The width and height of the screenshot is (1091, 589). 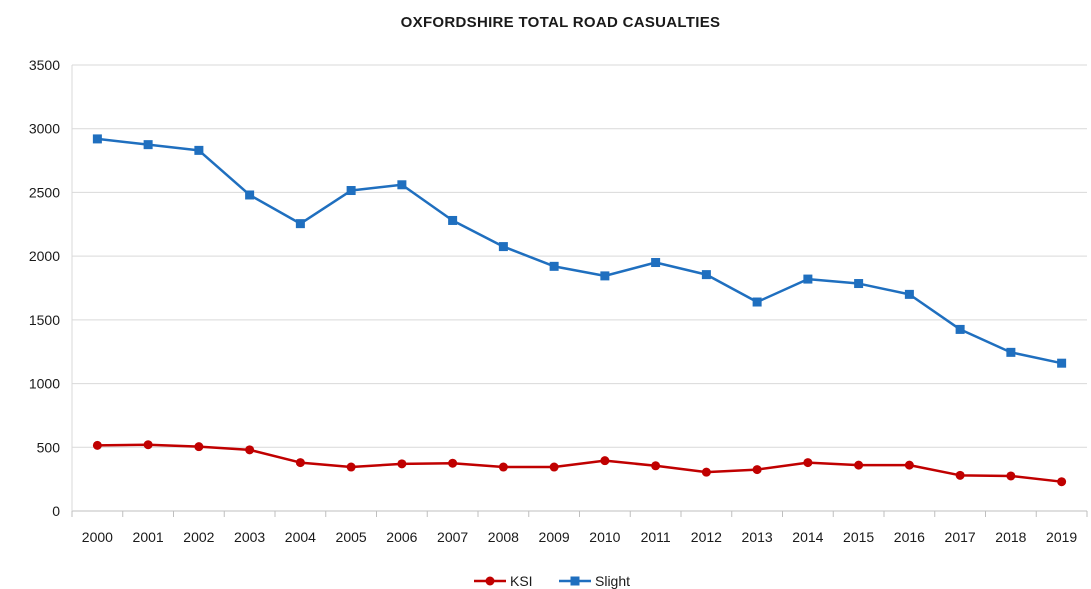 What do you see at coordinates (44, 320) in the screenshot?
I see `y-tick-label: 1500` at bounding box center [44, 320].